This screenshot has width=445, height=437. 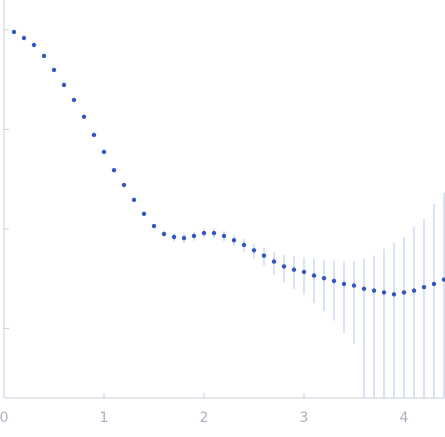 I want to click on x-tick-label: 0, so click(x=4, y=418).